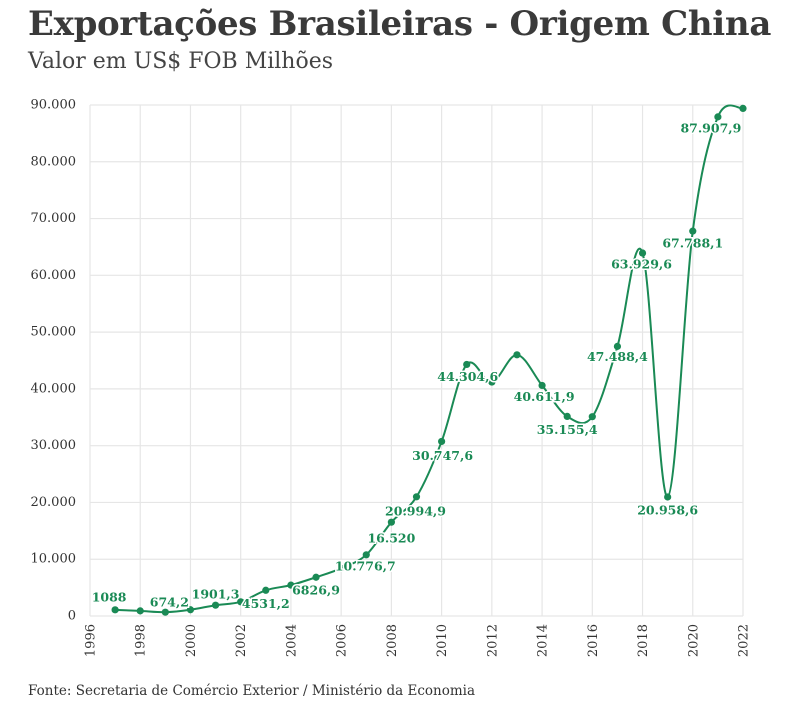  What do you see at coordinates (141, 640) in the screenshot?
I see `x-tick-label: 1998` at bounding box center [141, 640].